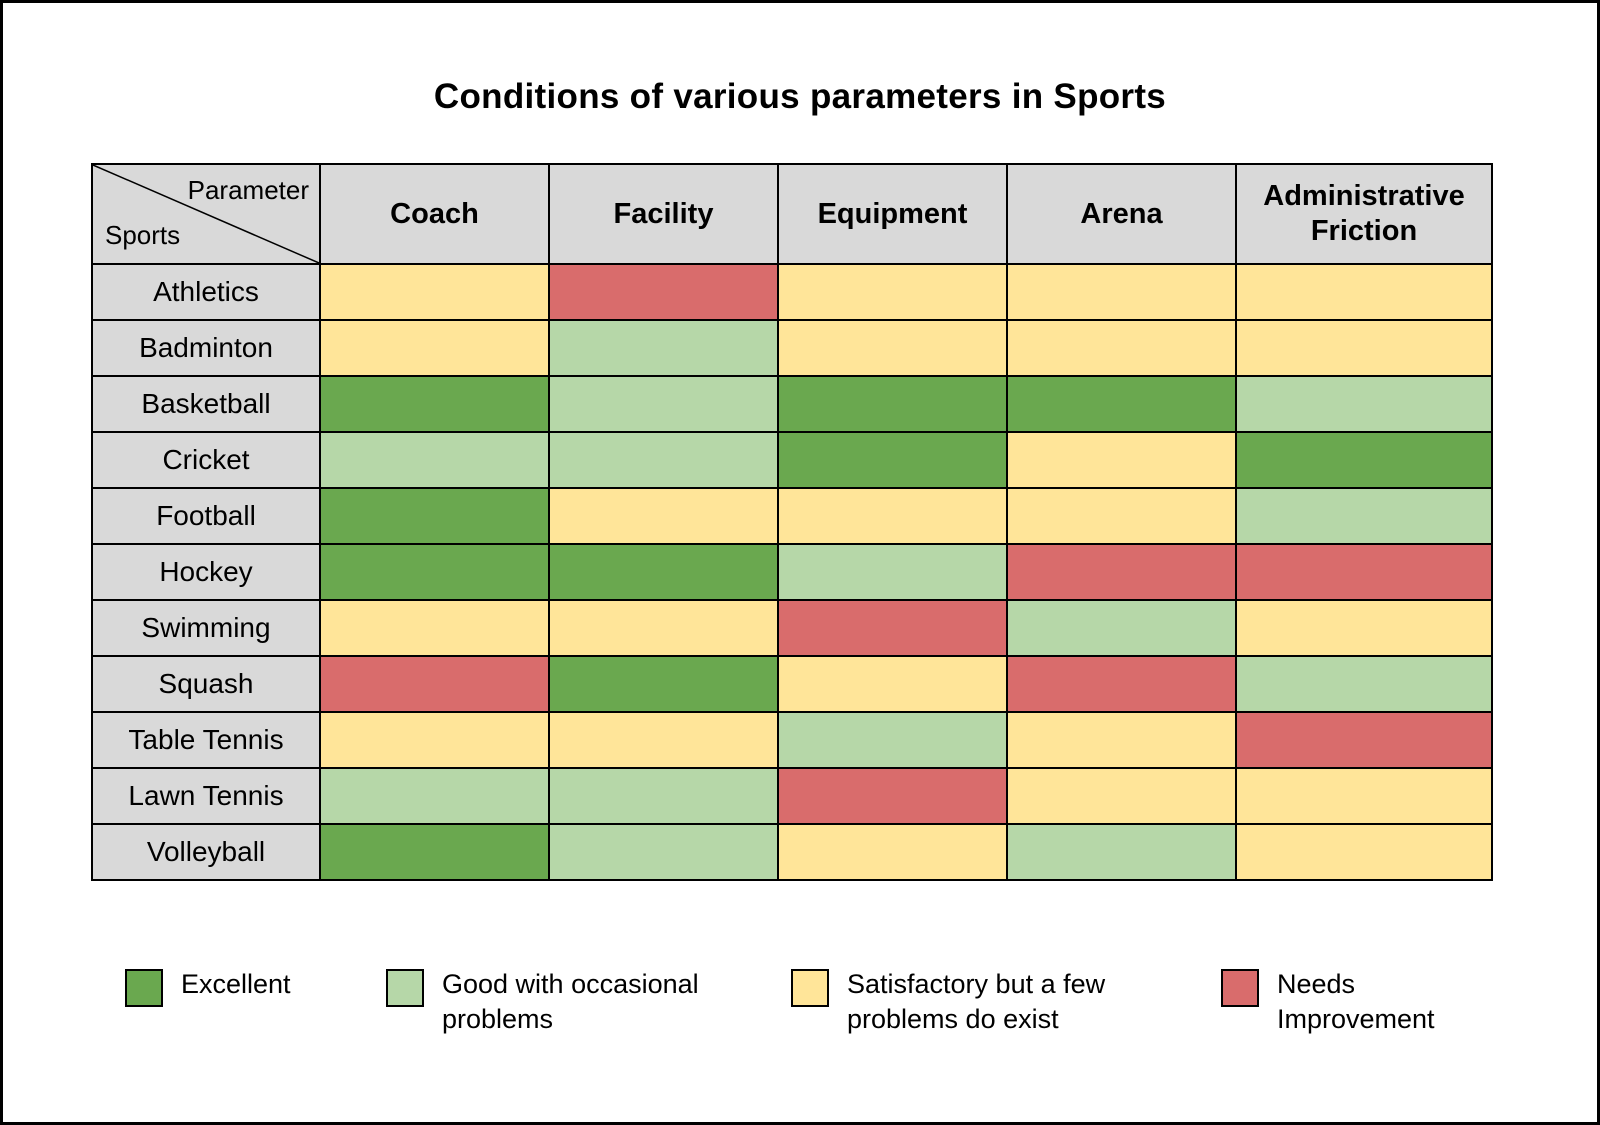  What do you see at coordinates (206, 852) in the screenshot?
I see `row-label-volleyball: Volleyball` at bounding box center [206, 852].